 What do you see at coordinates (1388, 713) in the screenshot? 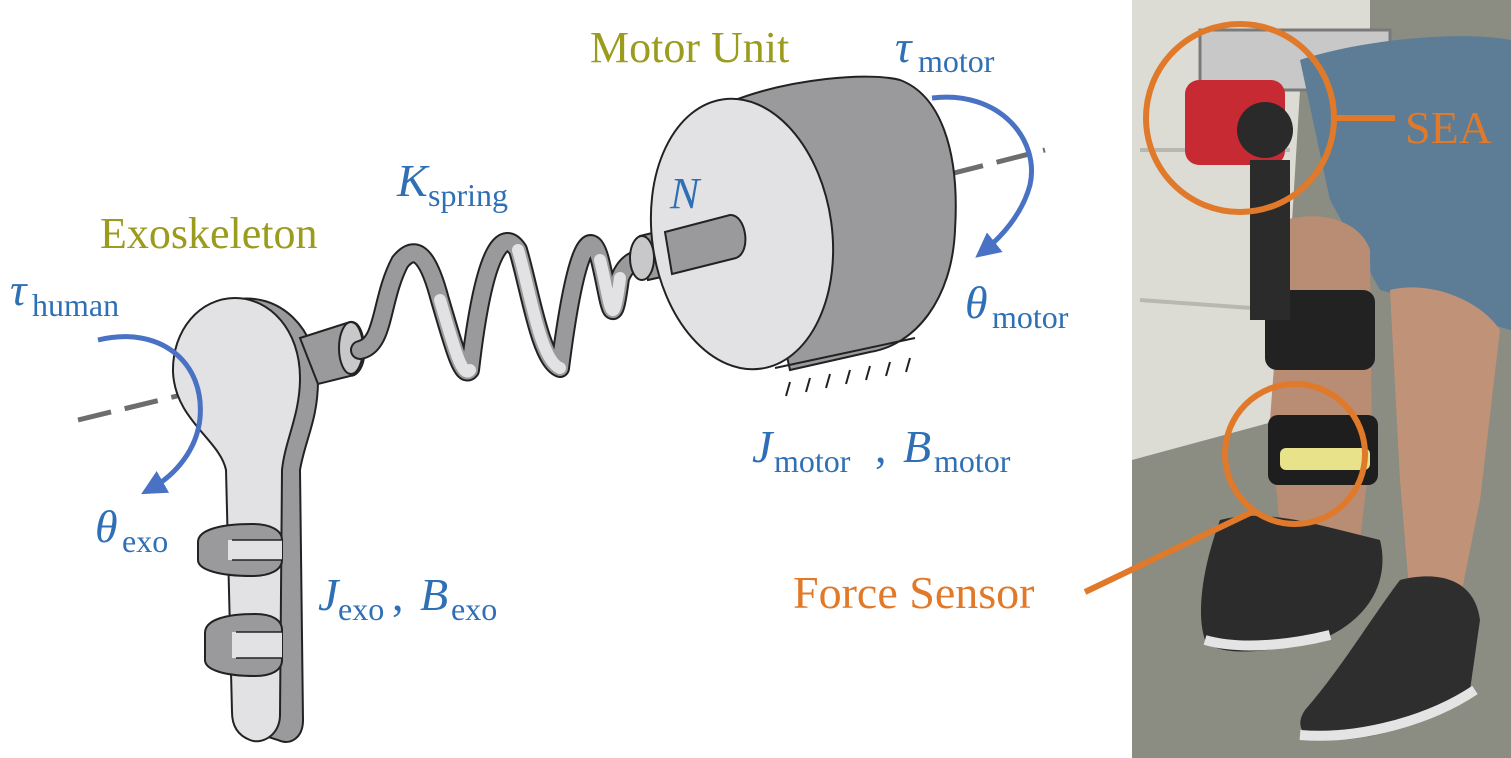
I see `photo-right-sole` at bounding box center [1388, 713].